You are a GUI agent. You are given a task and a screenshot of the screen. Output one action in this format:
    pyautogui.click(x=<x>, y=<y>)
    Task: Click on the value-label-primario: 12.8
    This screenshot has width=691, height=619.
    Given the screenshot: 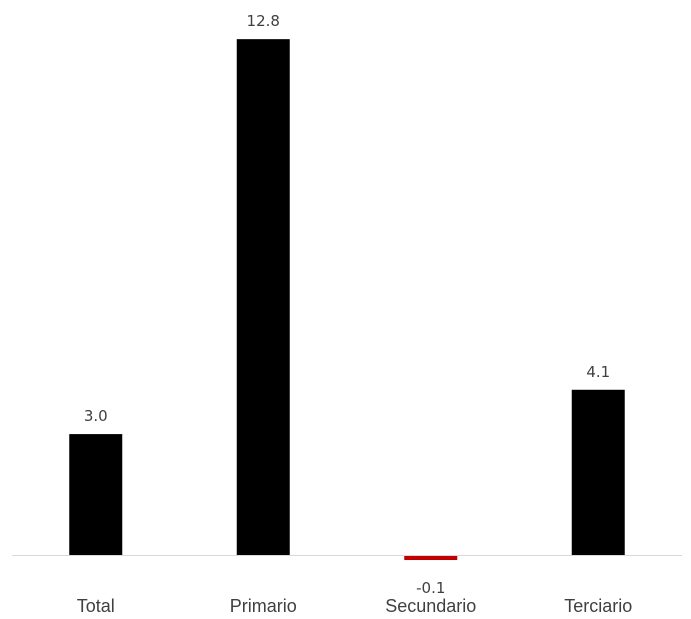 What is the action you would take?
    pyautogui.click(x=263, y=21)
    